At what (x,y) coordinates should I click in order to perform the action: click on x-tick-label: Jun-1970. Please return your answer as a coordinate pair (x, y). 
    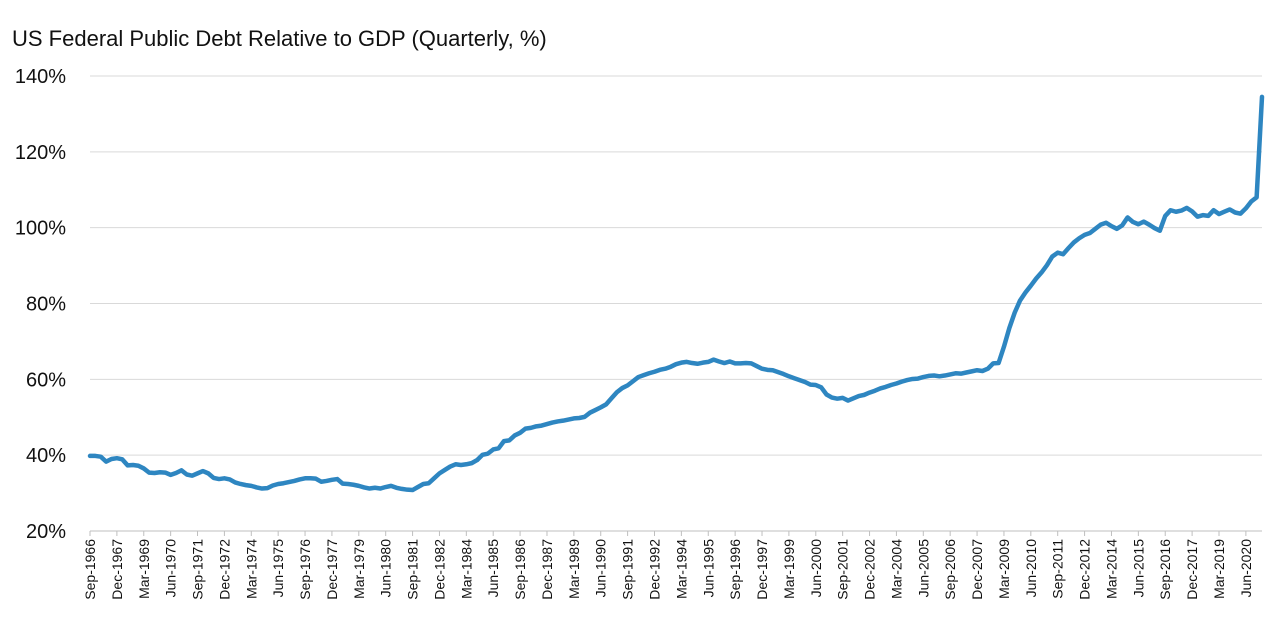
    Looking at the image, I should click on (171, 568).